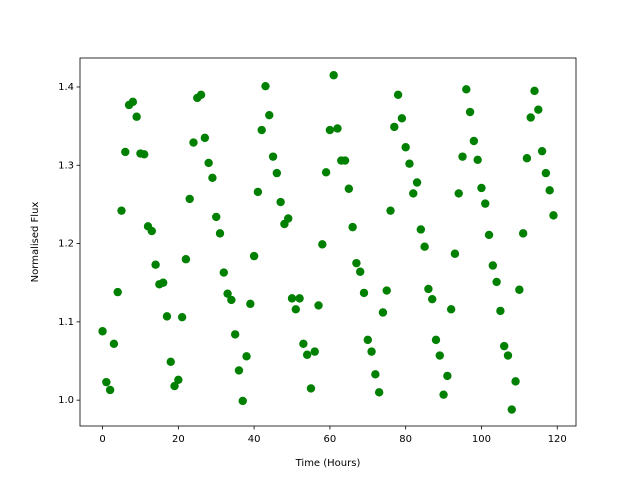  Describe the element at coordinates (481, 439) in the screenshot. I see `x-tick-label: 100` at that location.